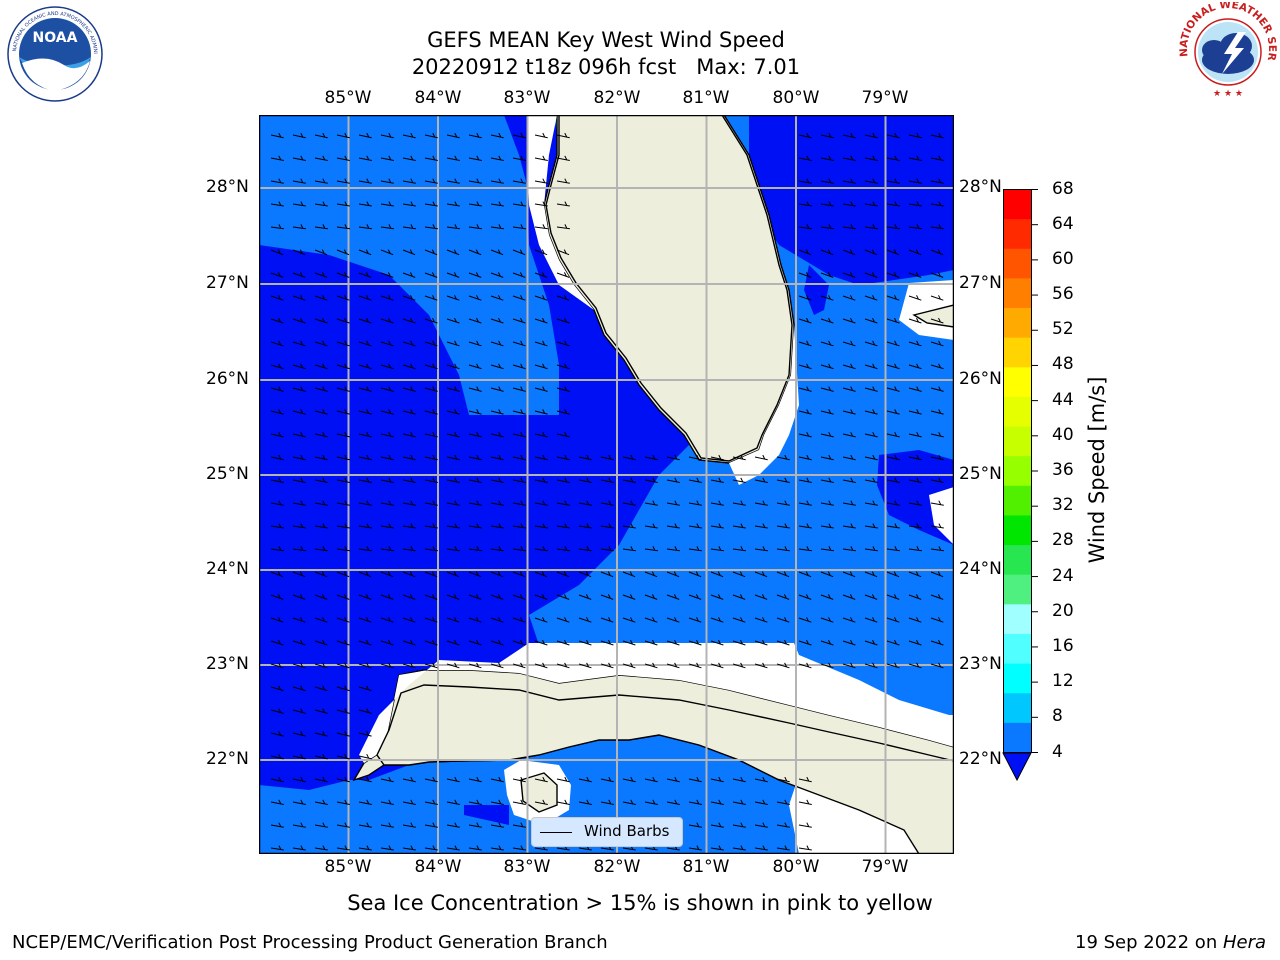 The width and height of the screenshot is (1280, 960). What do you see at coordinates (1063, 364) in the screenshot?
I see `colorbar-tick-label: 48` at bounding box center [1063, 364].